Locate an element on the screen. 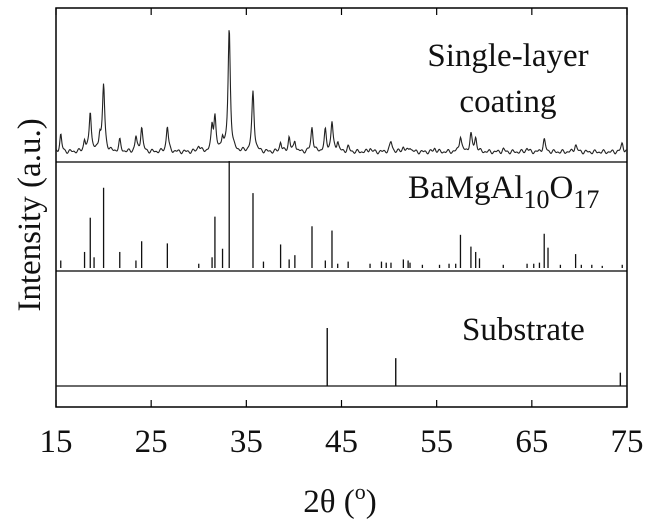 This screenshot has width=646, height=530. reference-label: BaMgAl10O17 is located at coordinates (503, 192).